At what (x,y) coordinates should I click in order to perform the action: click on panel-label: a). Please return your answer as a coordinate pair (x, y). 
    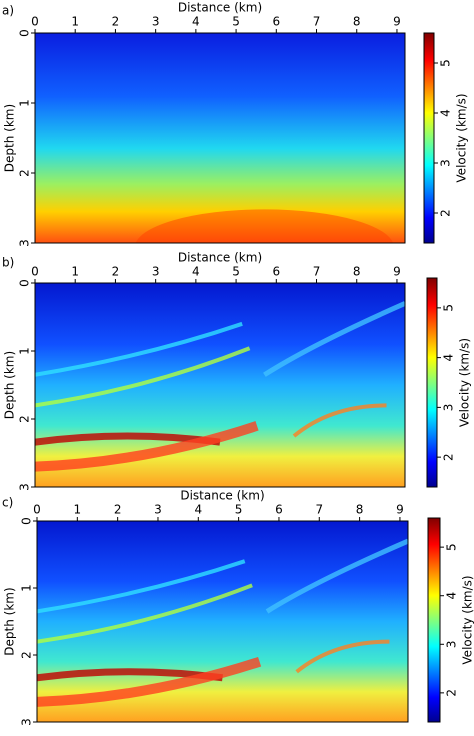
    Looking at the image, I should click on (8, 11).